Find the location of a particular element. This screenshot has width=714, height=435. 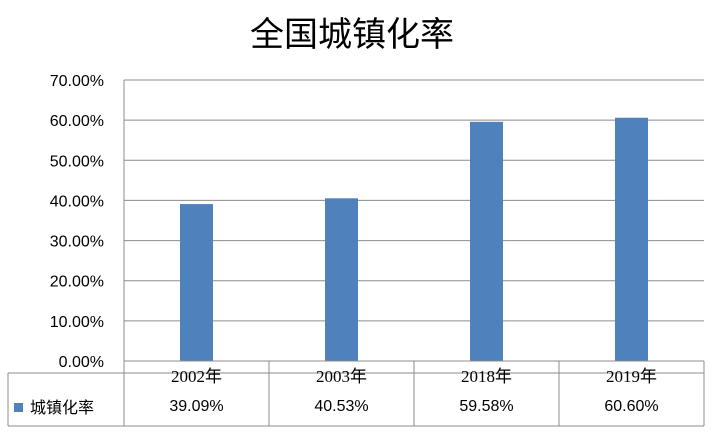

category-label: 2018年 is located at coordinates (486, 376).